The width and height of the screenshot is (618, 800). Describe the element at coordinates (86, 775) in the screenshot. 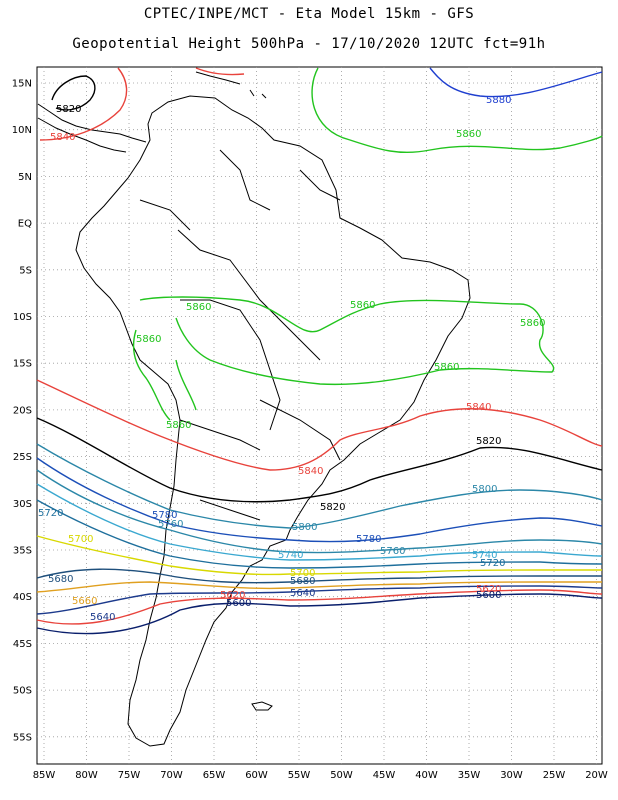

I see `lon-tick-label: 80W` at that location.